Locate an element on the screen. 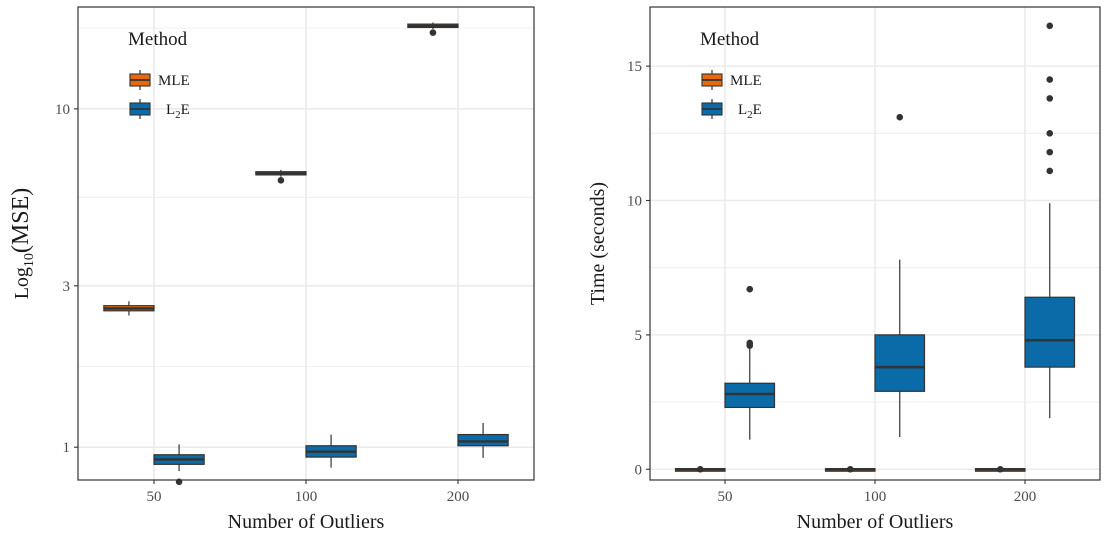  y-axis-title-subscript: 10 is located at coordinates (29, 260).